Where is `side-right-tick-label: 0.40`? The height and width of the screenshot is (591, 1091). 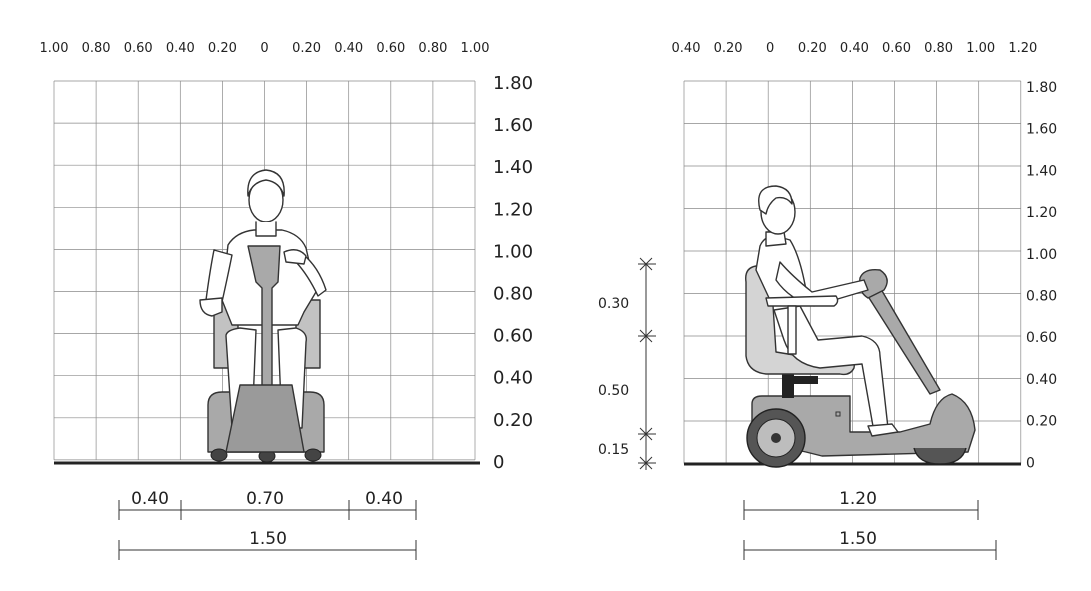 side-right-tick-label: 0.40 is located at coordinates (1041, 380).